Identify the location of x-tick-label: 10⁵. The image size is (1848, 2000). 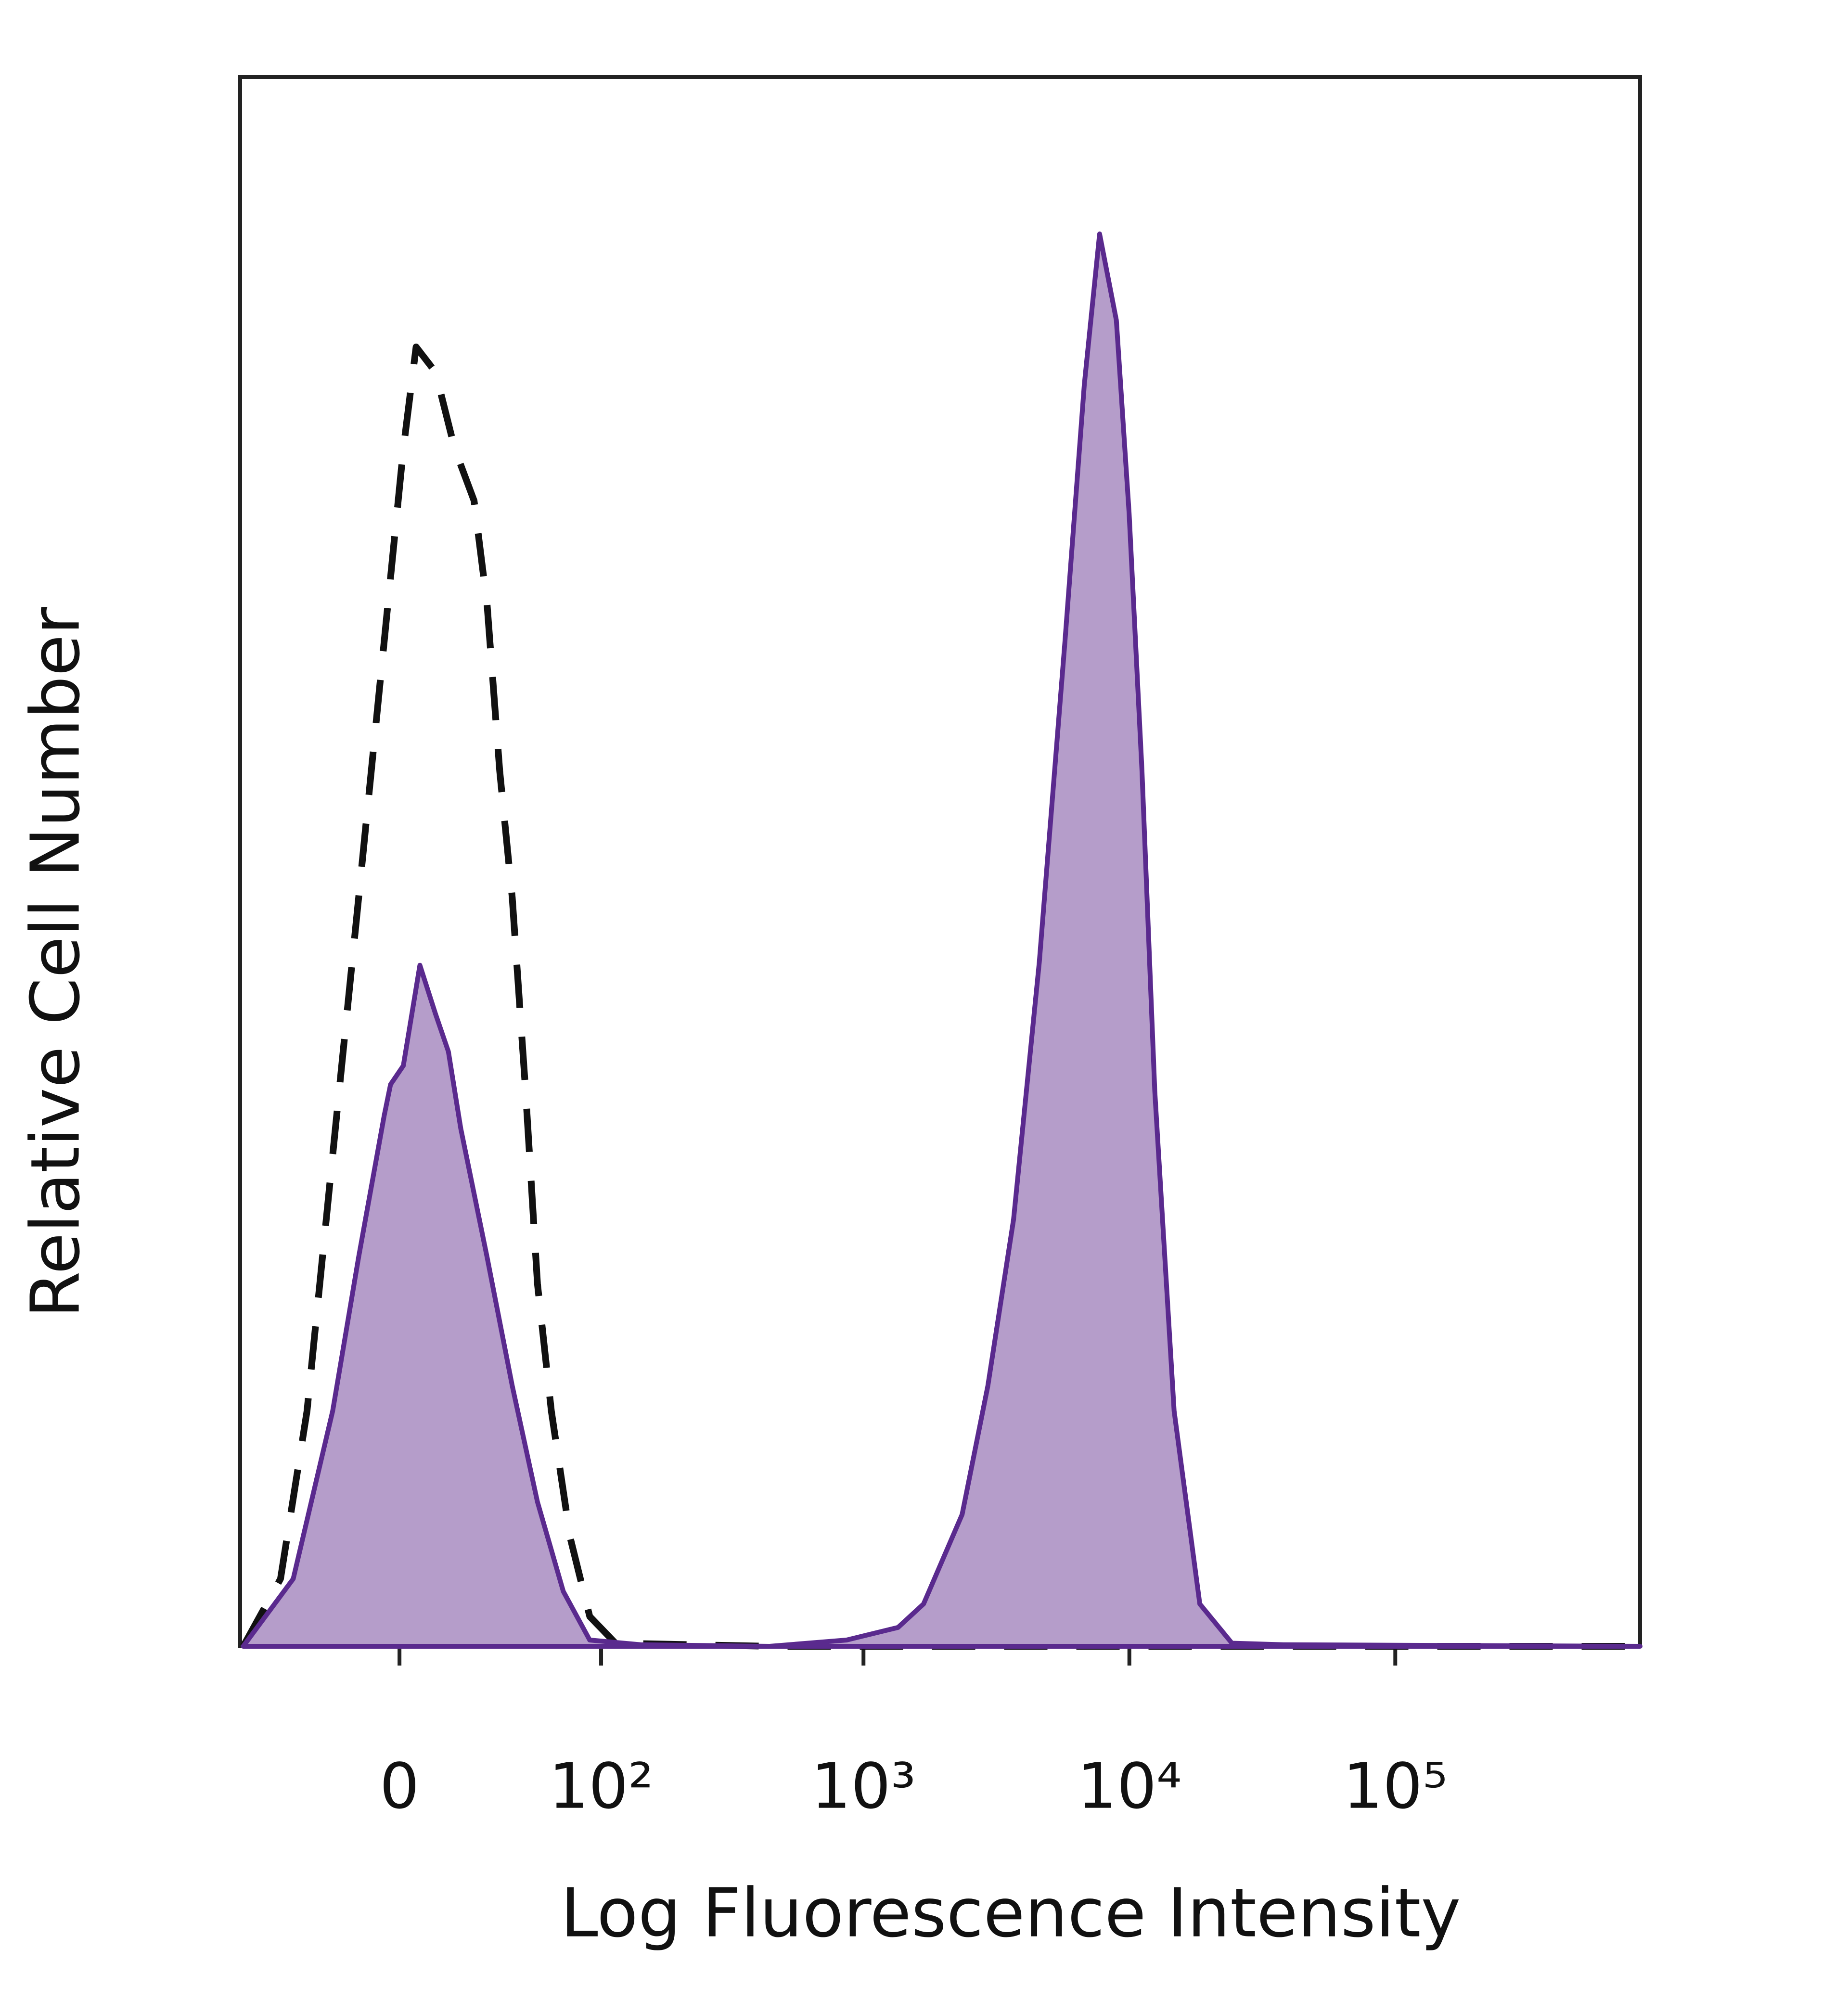
(1395, 1786).